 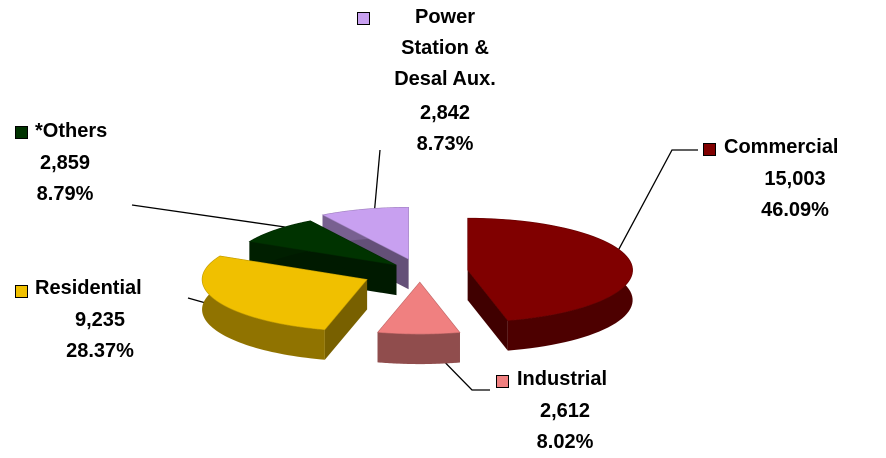 What do you see at coordinates (100, 320) in the screenshot?
I see `value-label: 9,235` at bounding box center [100, 320].